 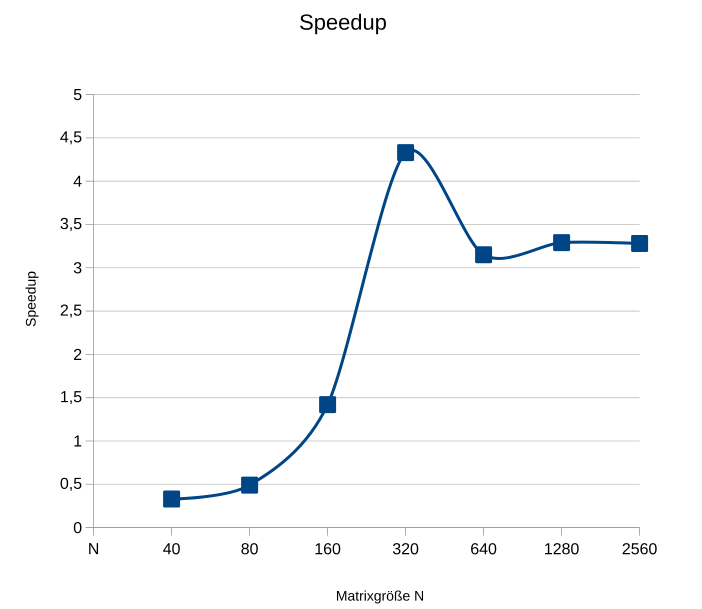 What do you see at coordinates (405, 548) in the screenshot?
I see `x-tick-label: 320` at bounding box center [405, 548].